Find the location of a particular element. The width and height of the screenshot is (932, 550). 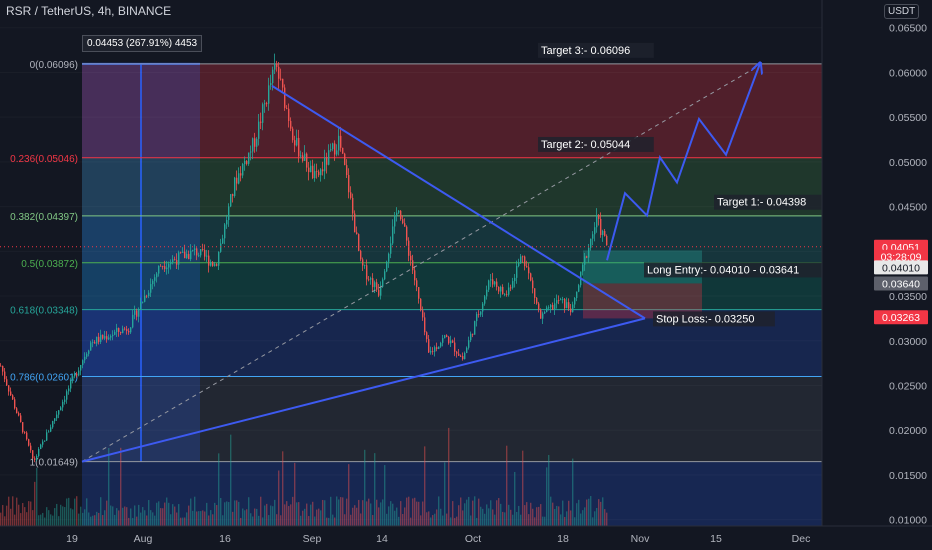

symbol-title: RSR / TetherUS, 4h, BINANCE is located at coordinates (89, 11).